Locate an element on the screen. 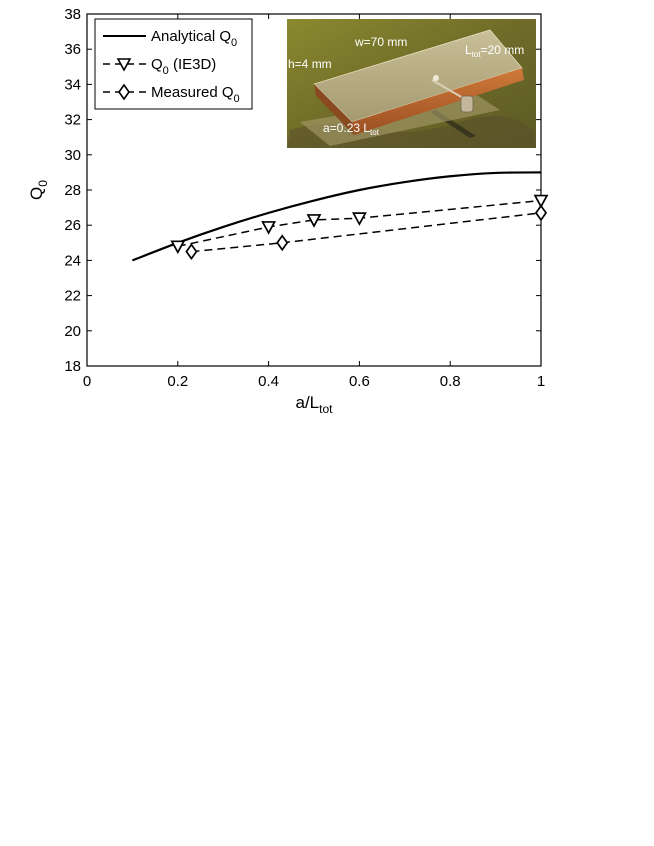 The image size is (654, 846). y-tick-label: 18 is located at coordinates (72, 366).